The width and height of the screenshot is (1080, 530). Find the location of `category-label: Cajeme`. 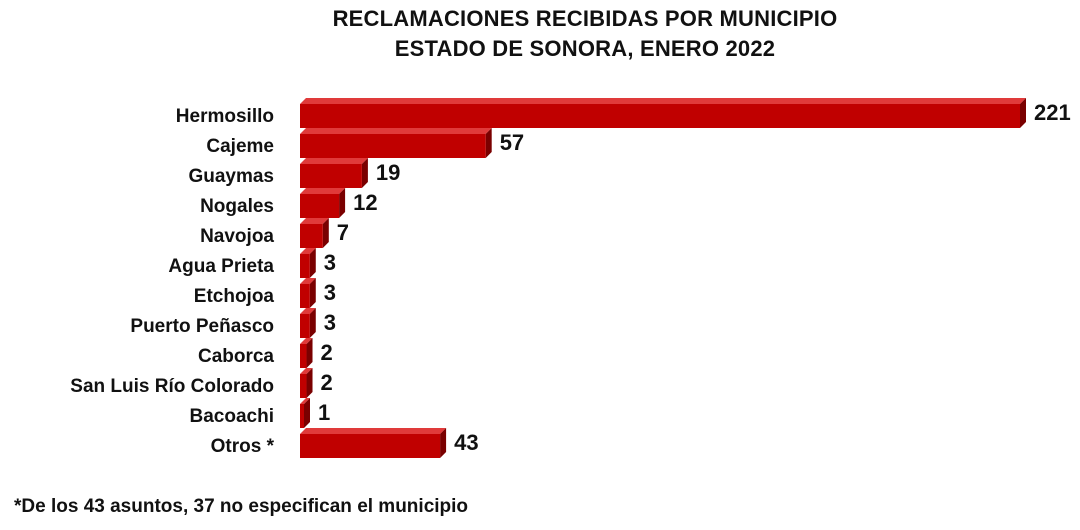

category-label: Cajeme is located at coordinates (240, 146).